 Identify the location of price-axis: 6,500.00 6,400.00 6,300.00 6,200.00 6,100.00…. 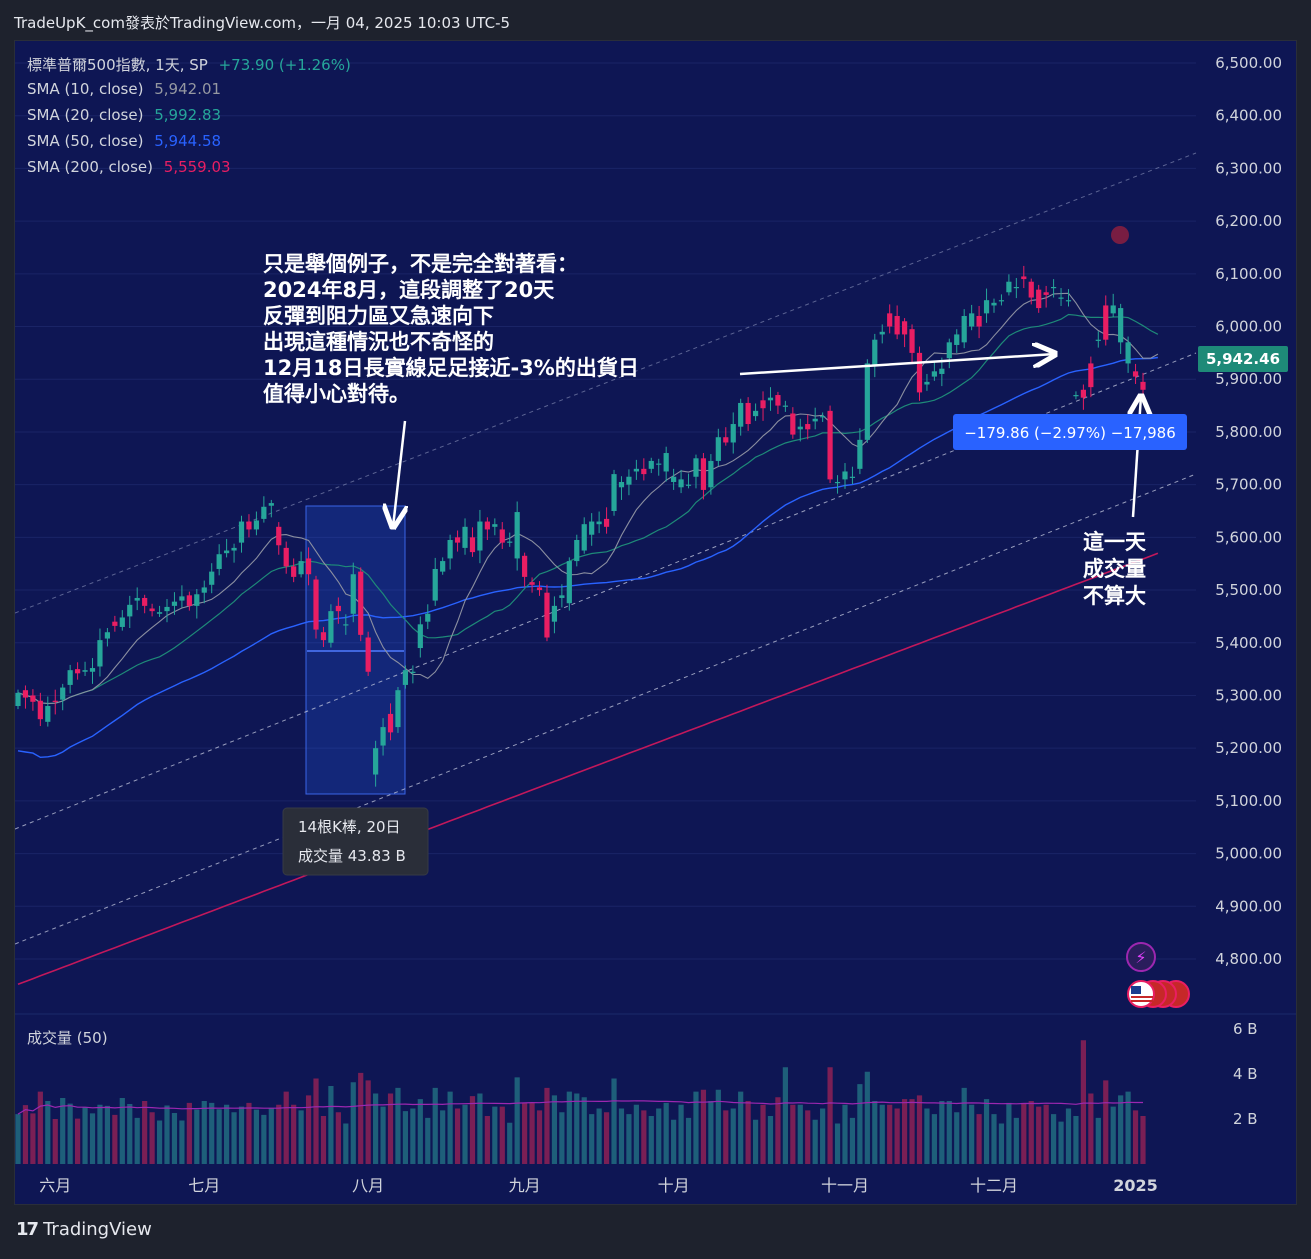
(1248, 511).